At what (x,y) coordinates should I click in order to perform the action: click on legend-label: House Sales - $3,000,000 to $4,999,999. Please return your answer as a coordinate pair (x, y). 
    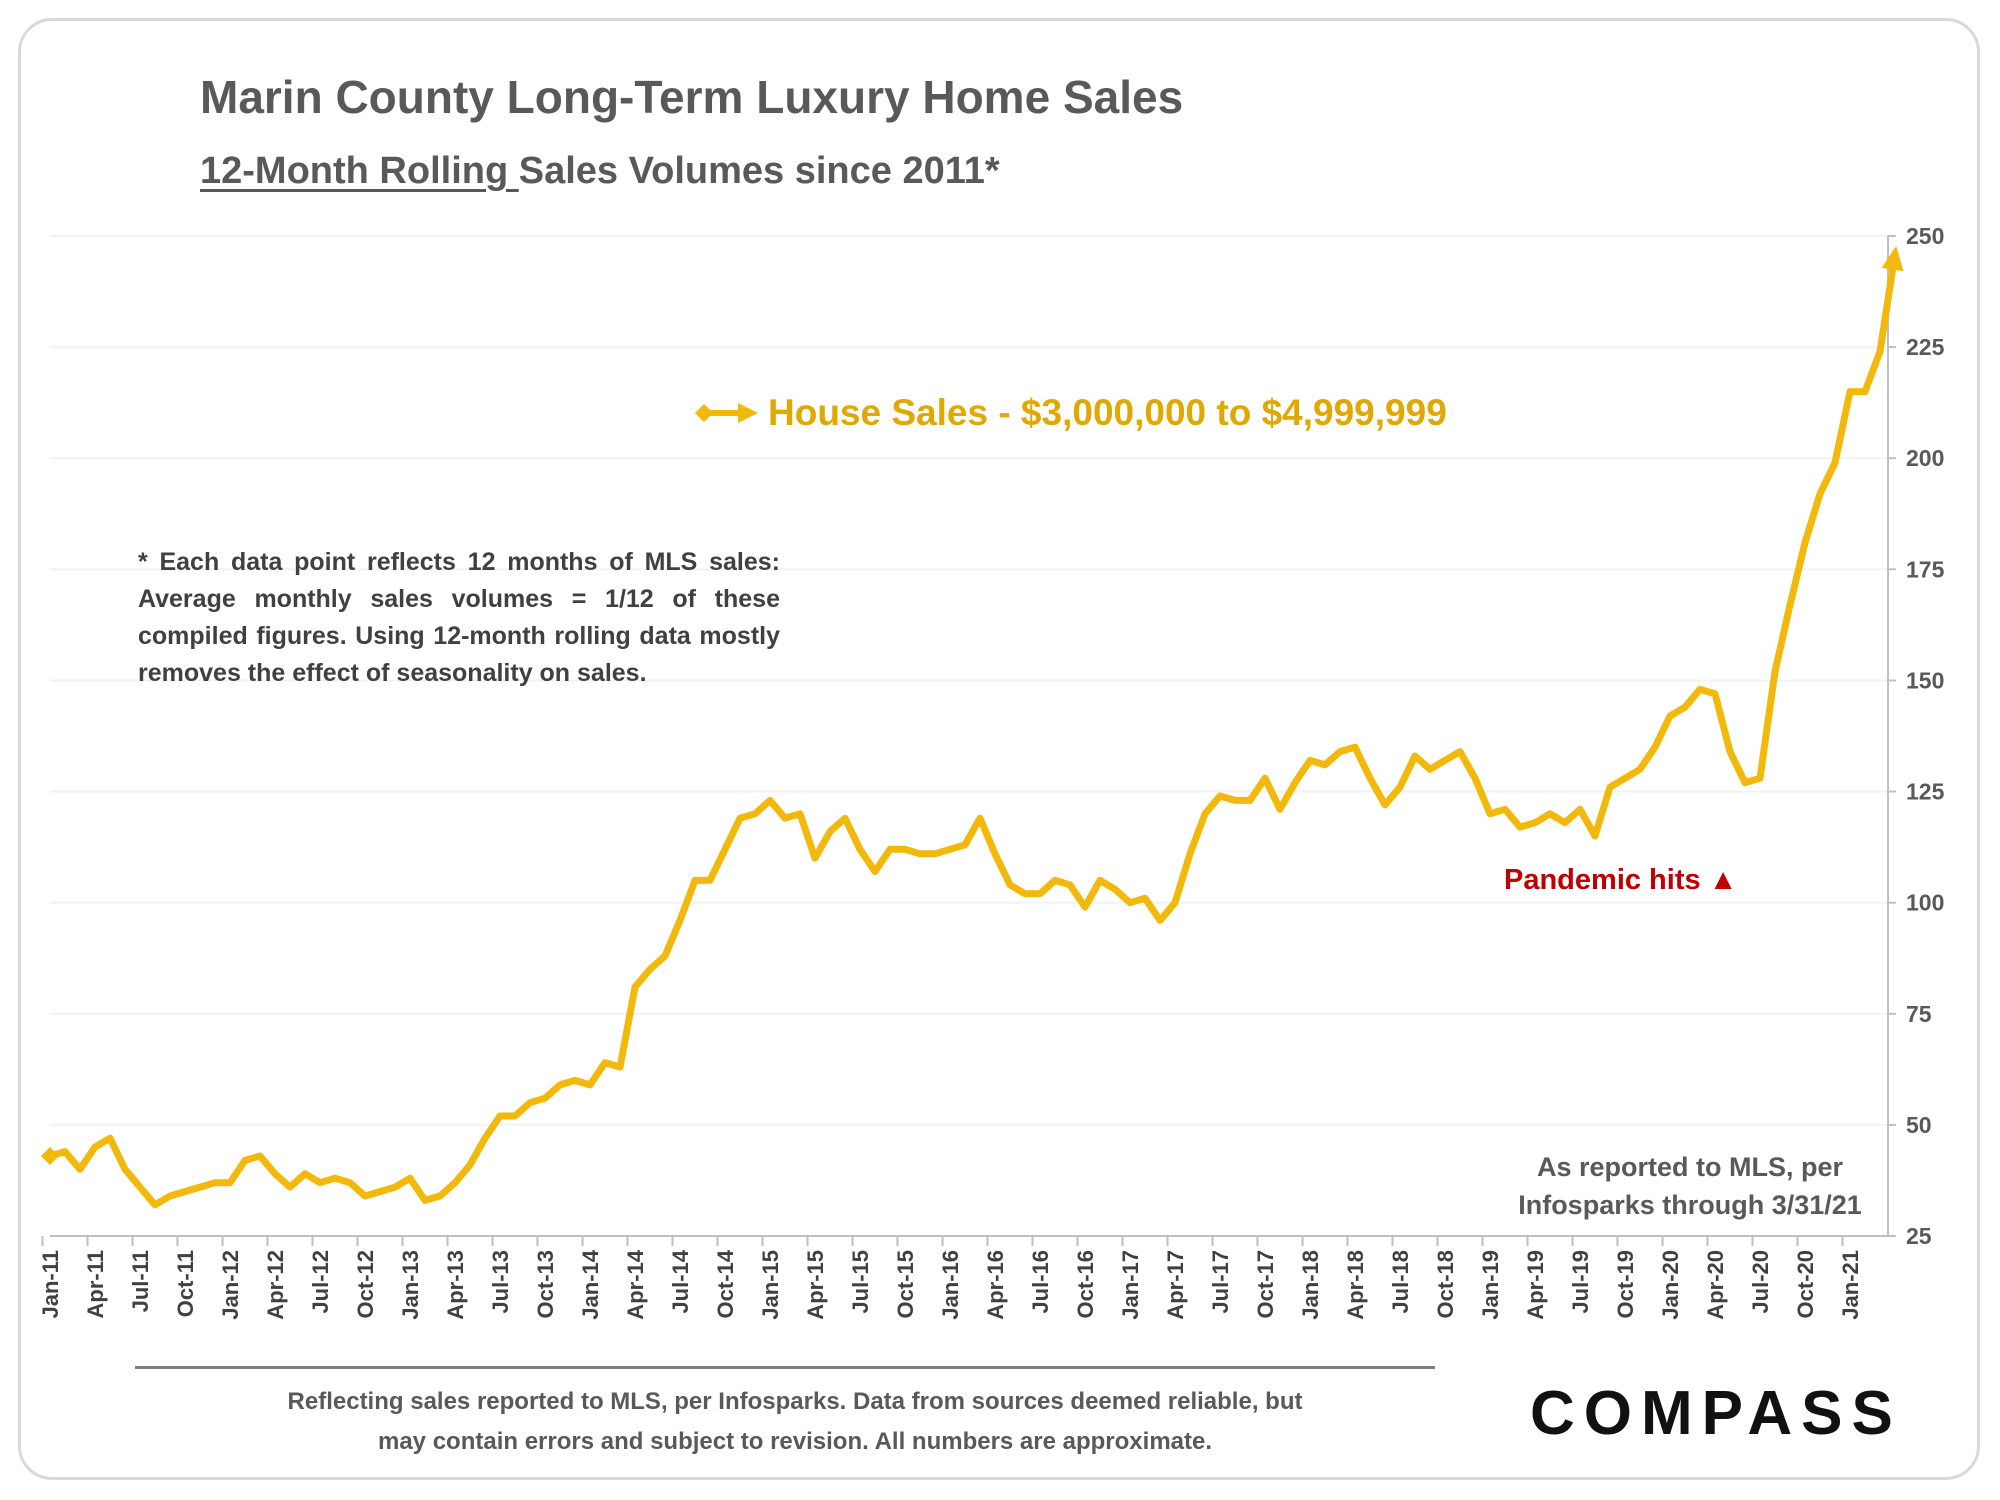
    Looking at the image, I should click on (1107, 412).